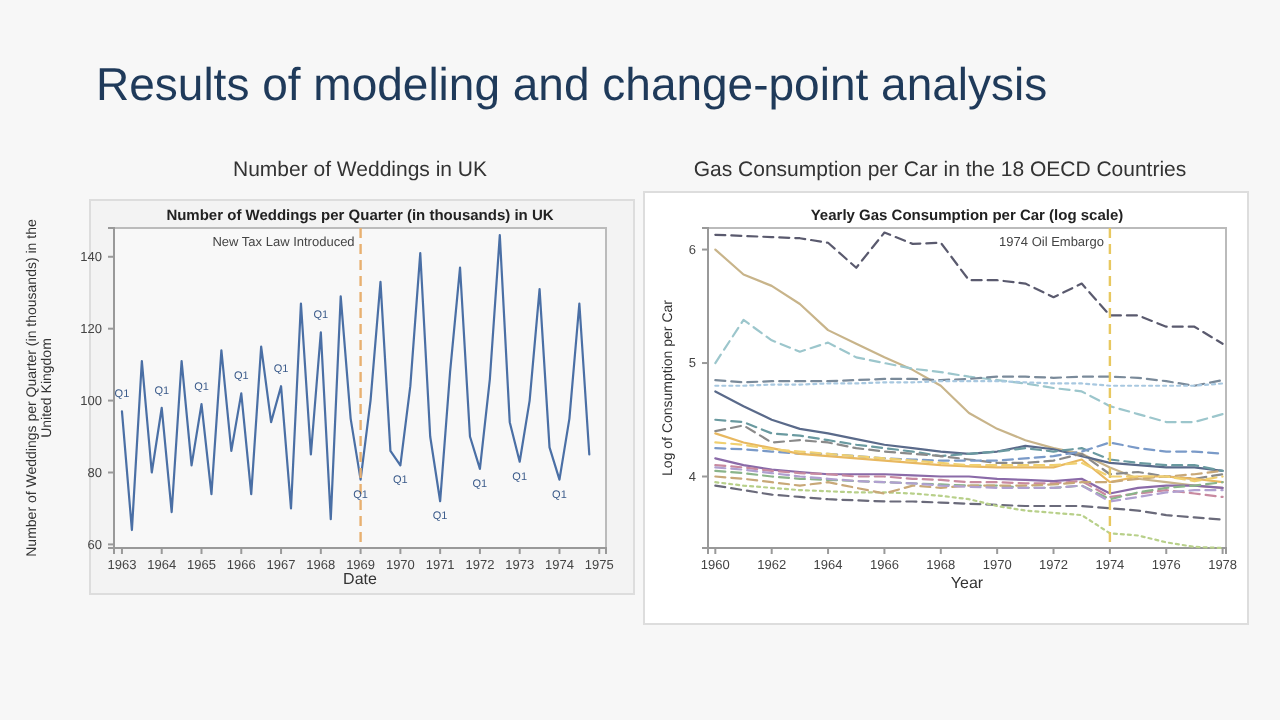 The image size is (1280, 720). I want to click on x-axis-title: Year, so click(967, 583).